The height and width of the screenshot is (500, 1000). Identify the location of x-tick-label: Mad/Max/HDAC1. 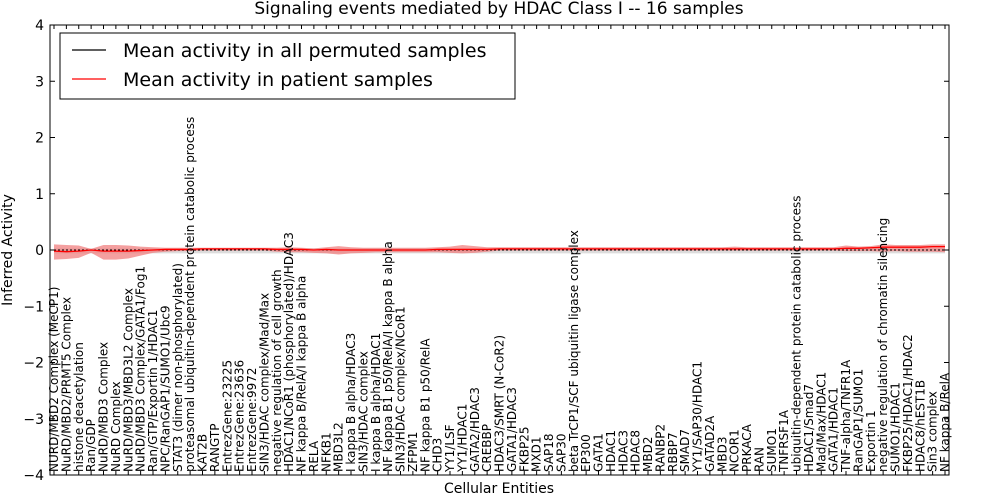
(821, 422).